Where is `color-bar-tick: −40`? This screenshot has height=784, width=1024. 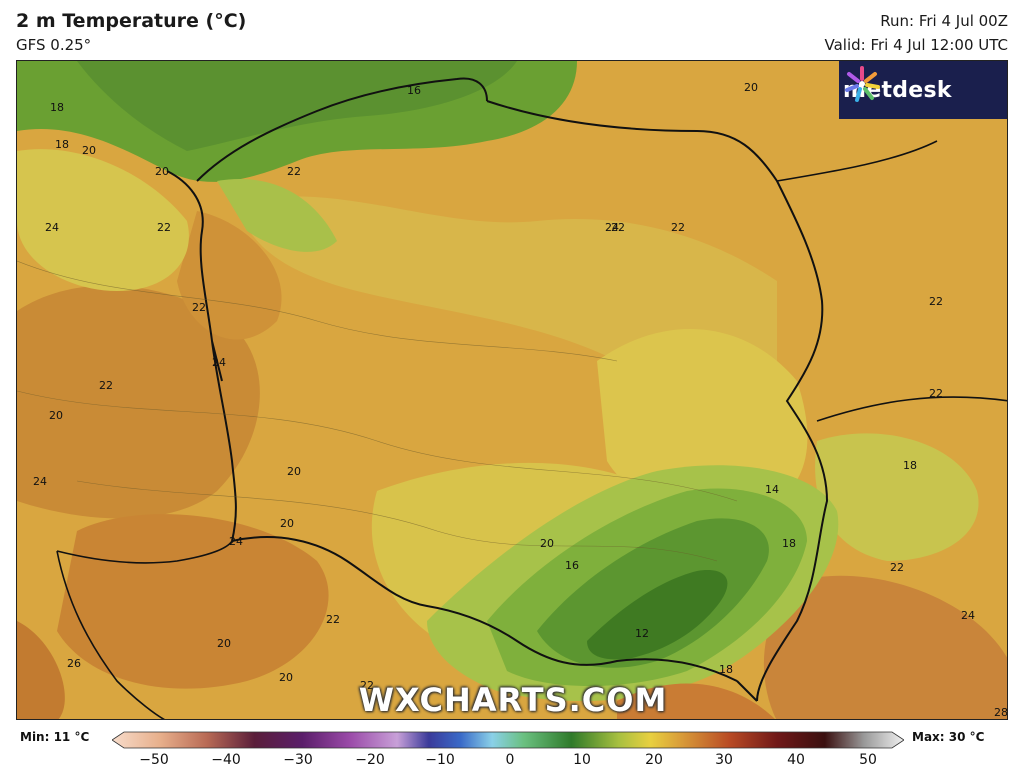 color-bar-tick: −40 is located at coordinates (226, 760).